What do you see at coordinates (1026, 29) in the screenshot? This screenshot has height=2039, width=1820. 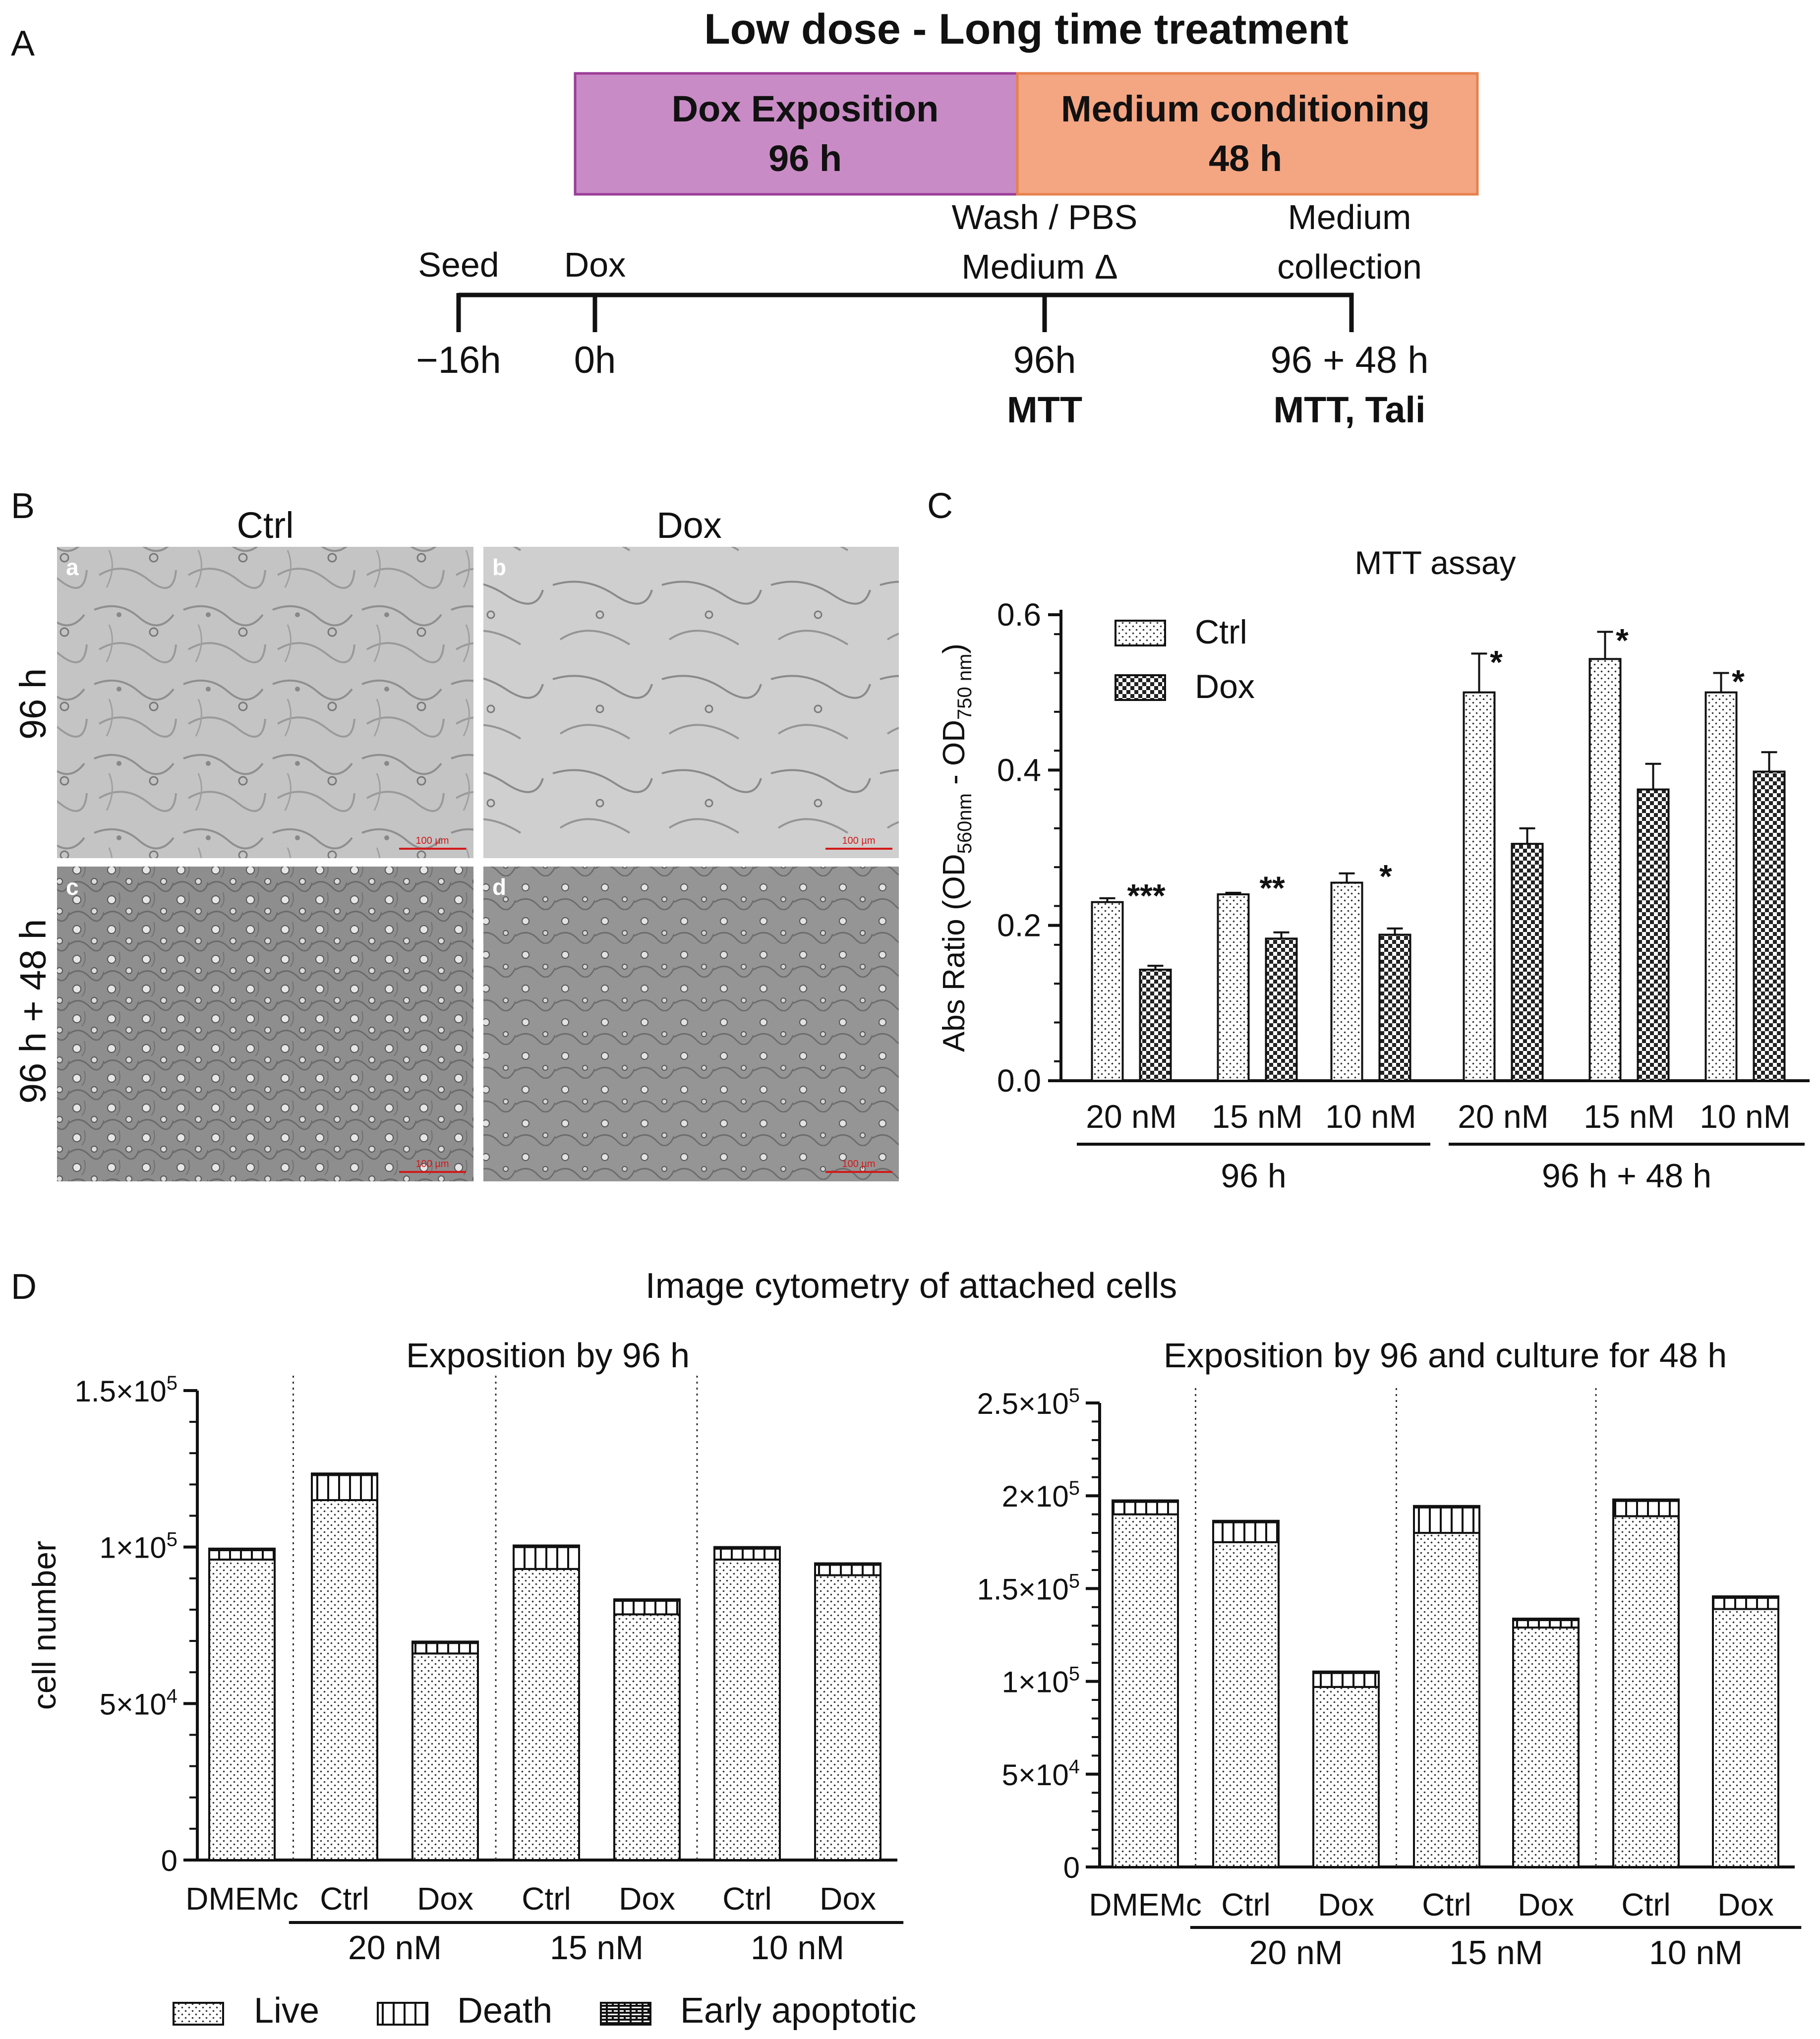 I see `panel-a-title: Low dose - Long time treatment` at bounding box center [1026, 29].